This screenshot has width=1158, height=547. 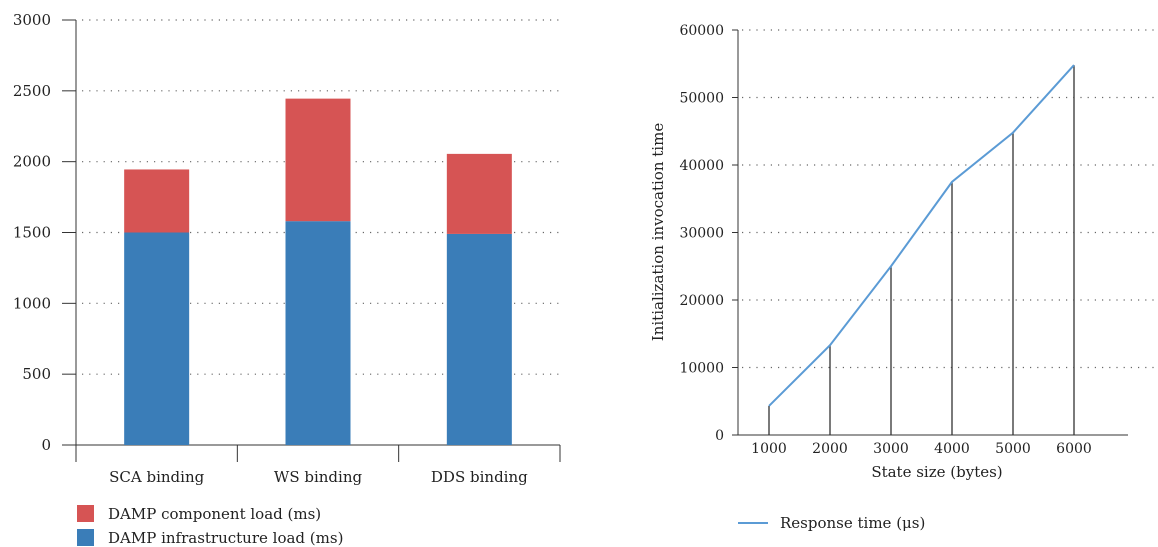 What do you see at coordinates (214, 514) in the screenshot?
I see `legend-label: DAMP component load (ms)` at bounding box center [214, 514].